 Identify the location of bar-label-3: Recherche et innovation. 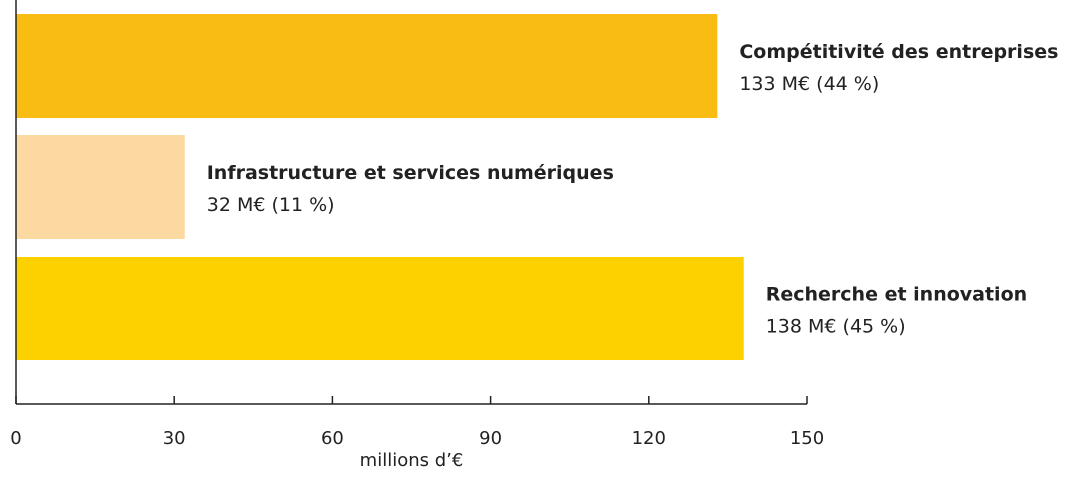
(896, 295).